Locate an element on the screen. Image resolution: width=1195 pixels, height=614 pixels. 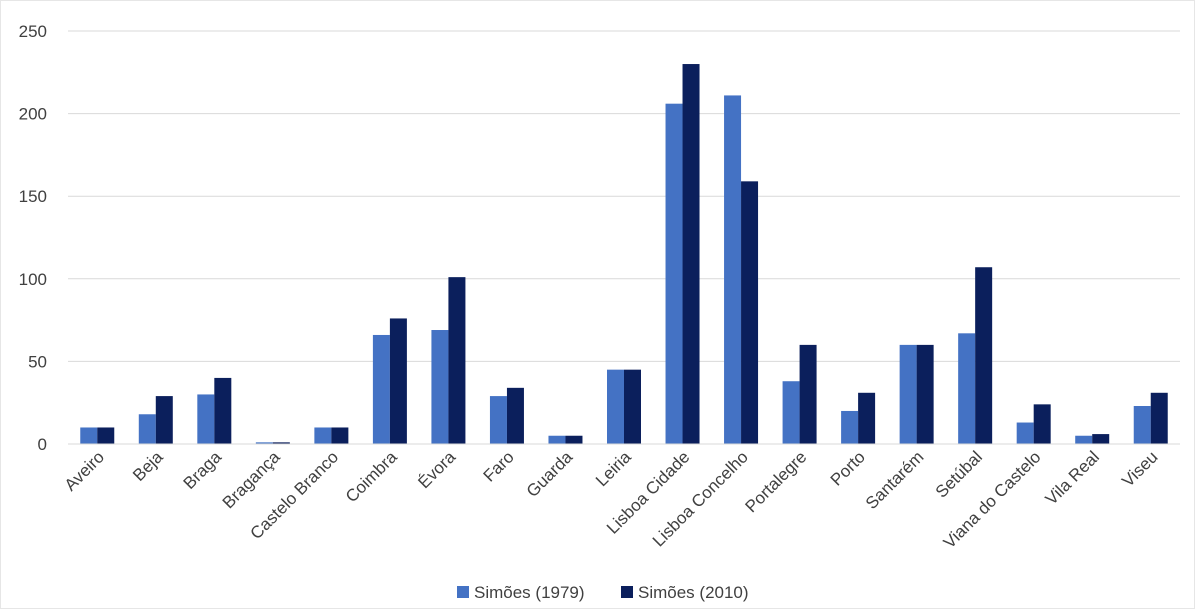
x-tick-label: Guarda is located at coordinates (550, 474).